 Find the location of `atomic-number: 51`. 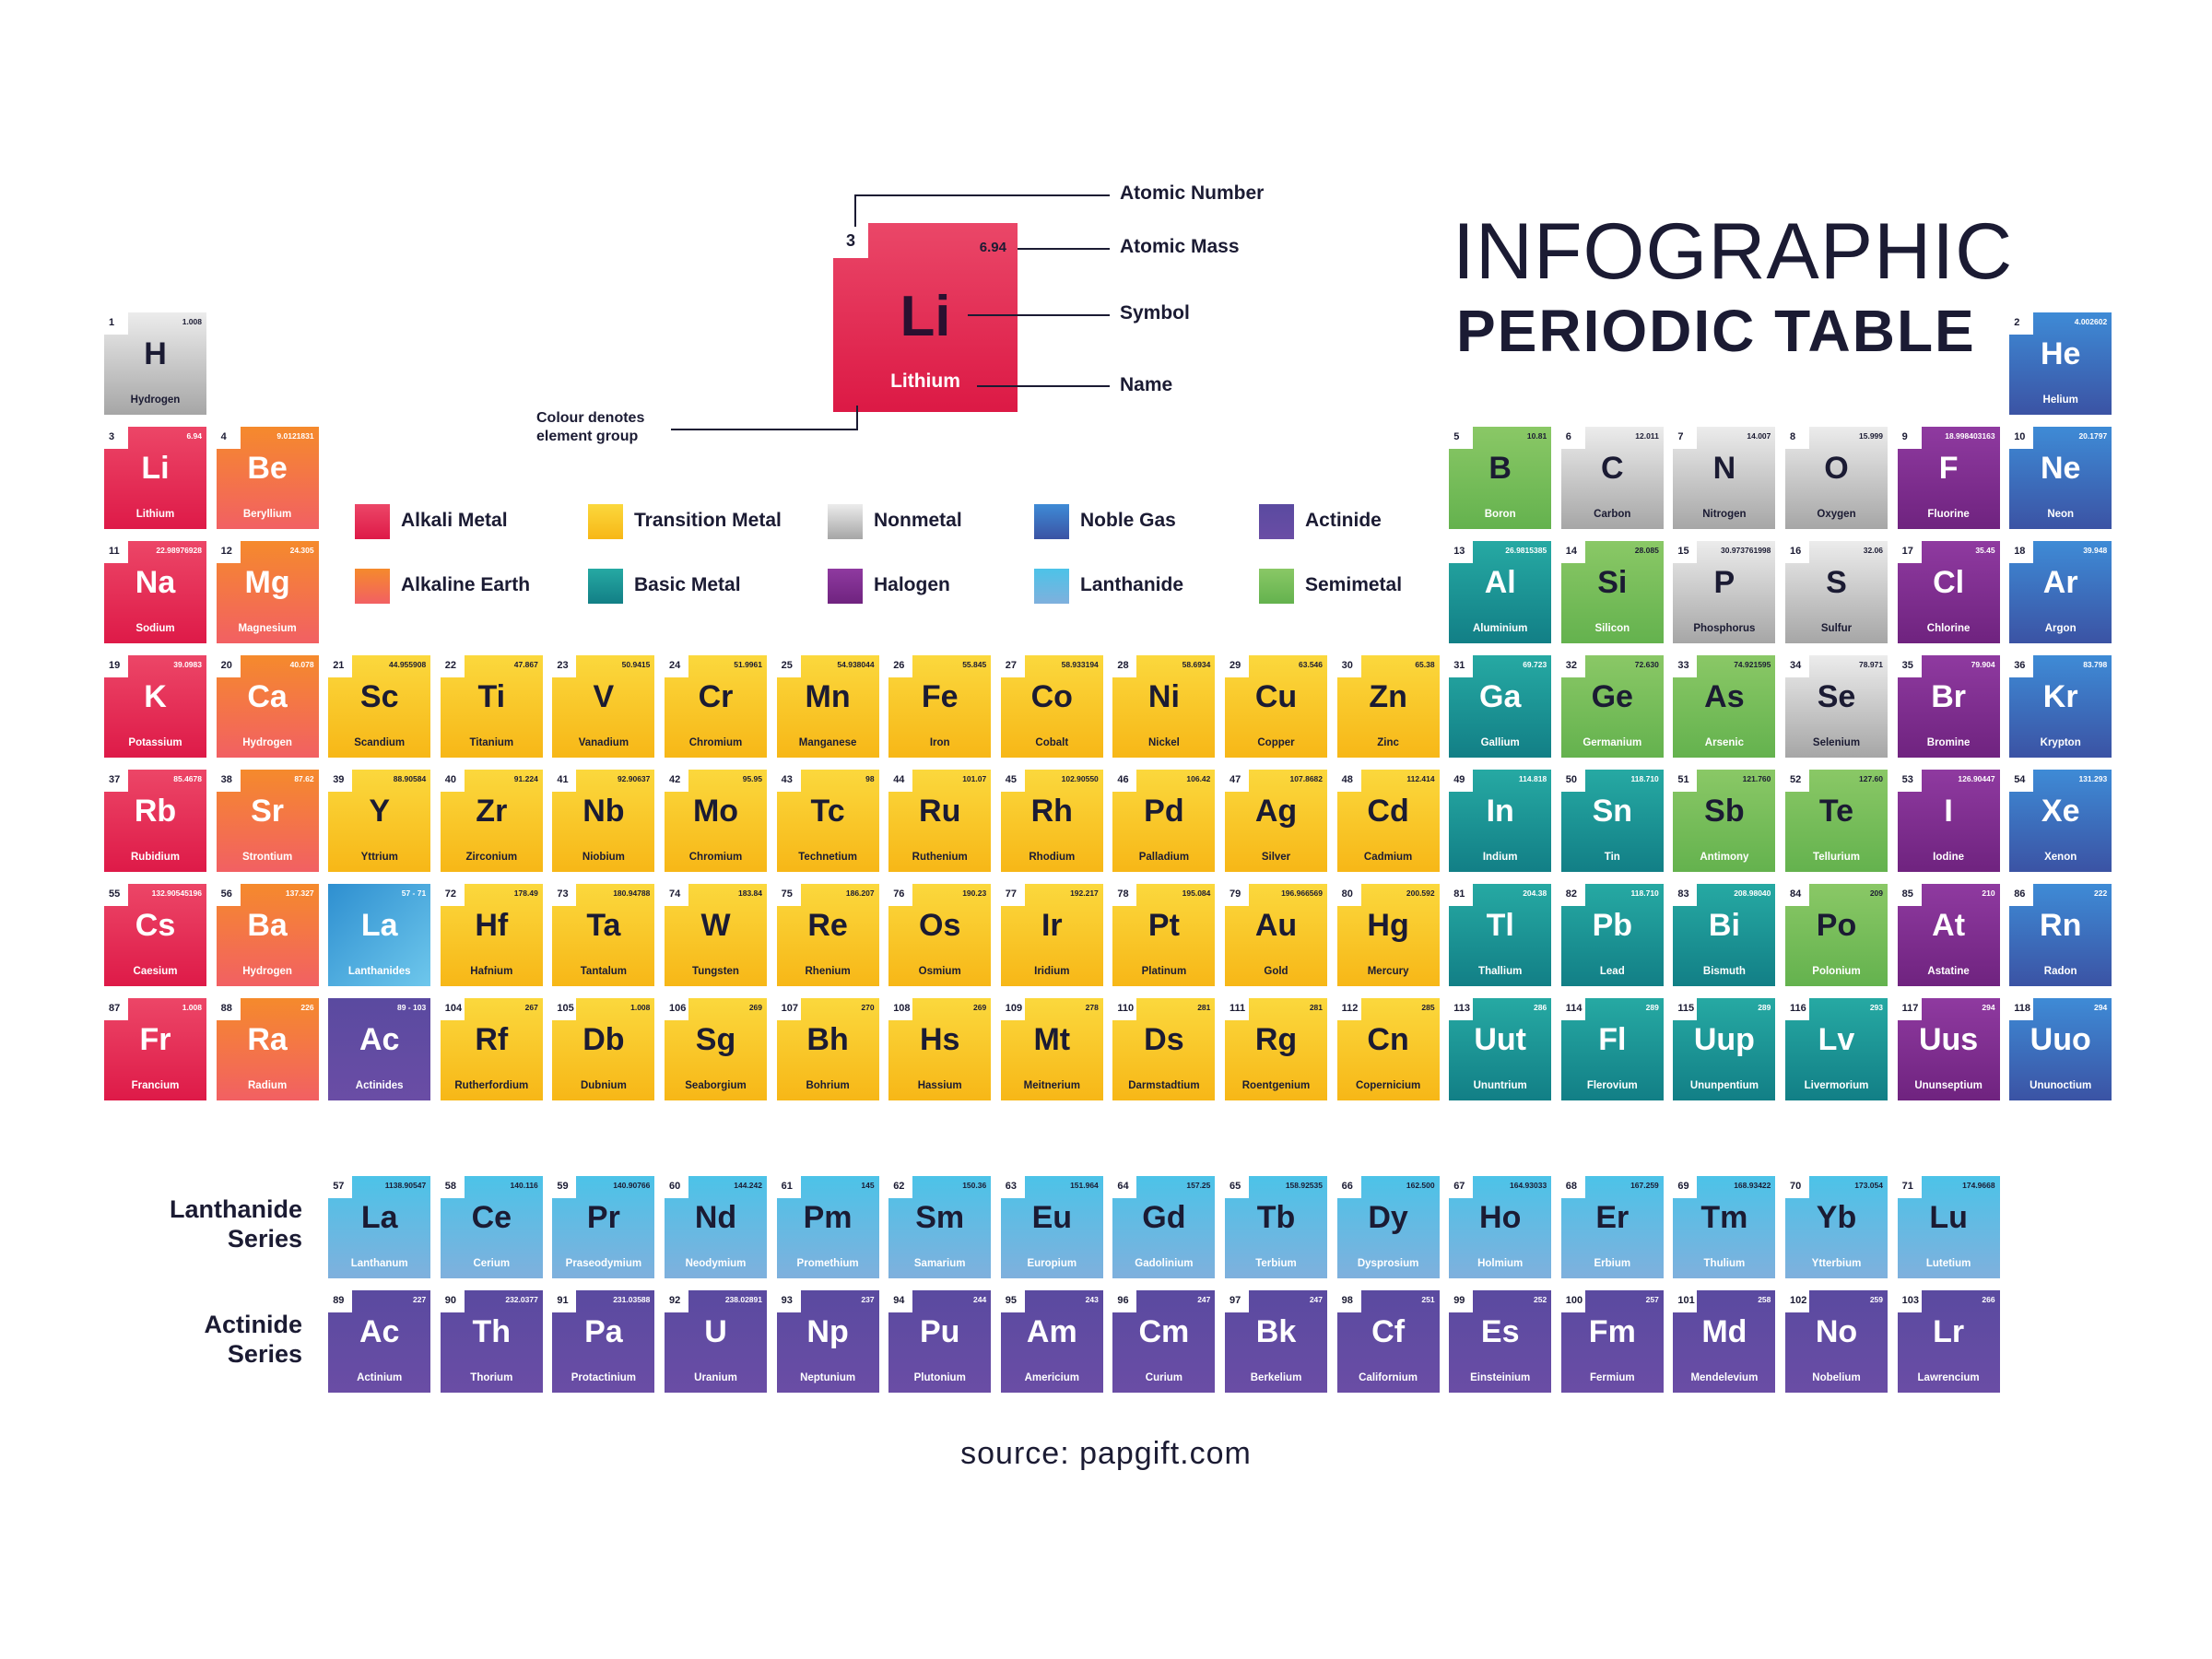

atomic-number: 51 is located at coordinates (1685, 781).